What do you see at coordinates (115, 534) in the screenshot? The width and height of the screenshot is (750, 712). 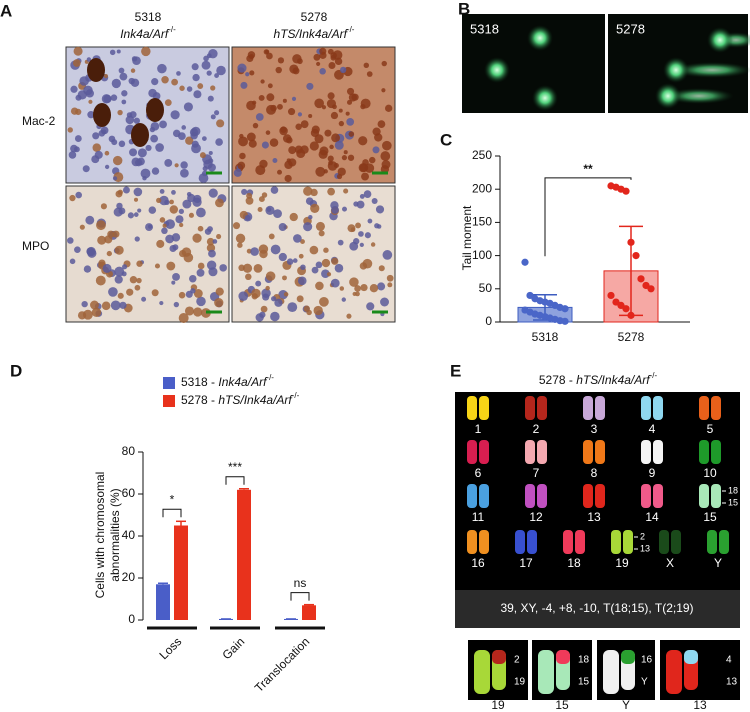 I see `y-axis-label: abnormalities (%)` at bounding box center [115, 534].